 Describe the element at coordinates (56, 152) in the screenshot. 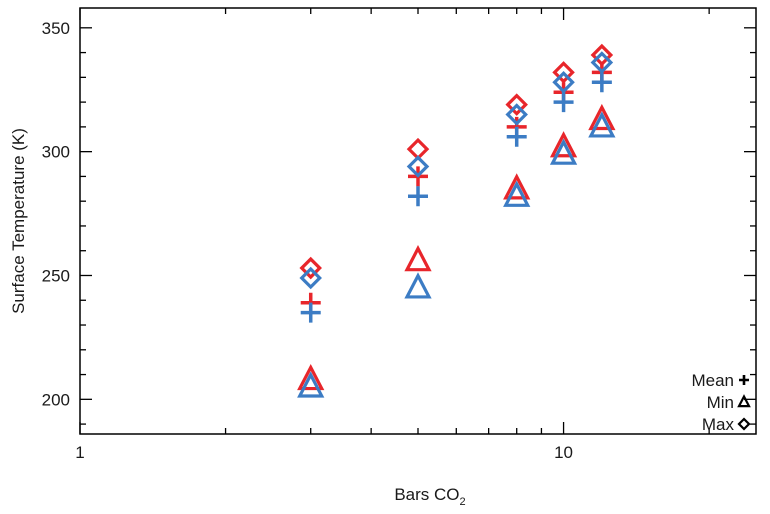

I see `y-tick-label: 300` at that location.